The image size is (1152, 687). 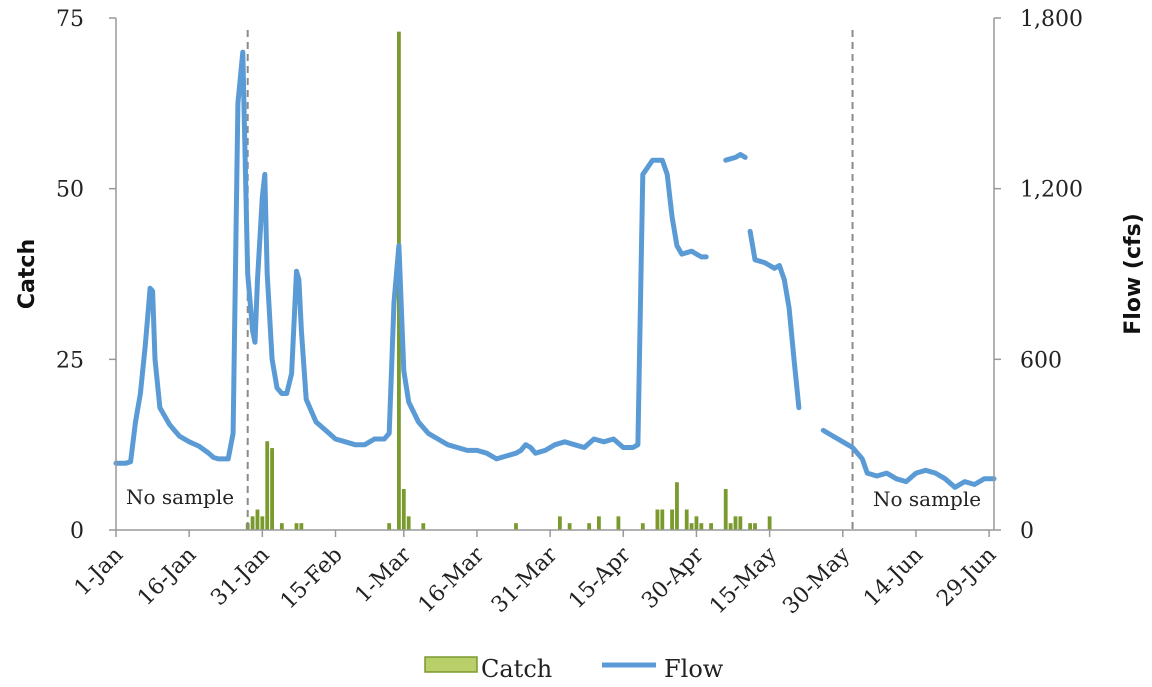 What do you see at coordinates (816, 580) in the screenshot?
I see `x-tick-label: 30-May` at bounding box center [816, 580].